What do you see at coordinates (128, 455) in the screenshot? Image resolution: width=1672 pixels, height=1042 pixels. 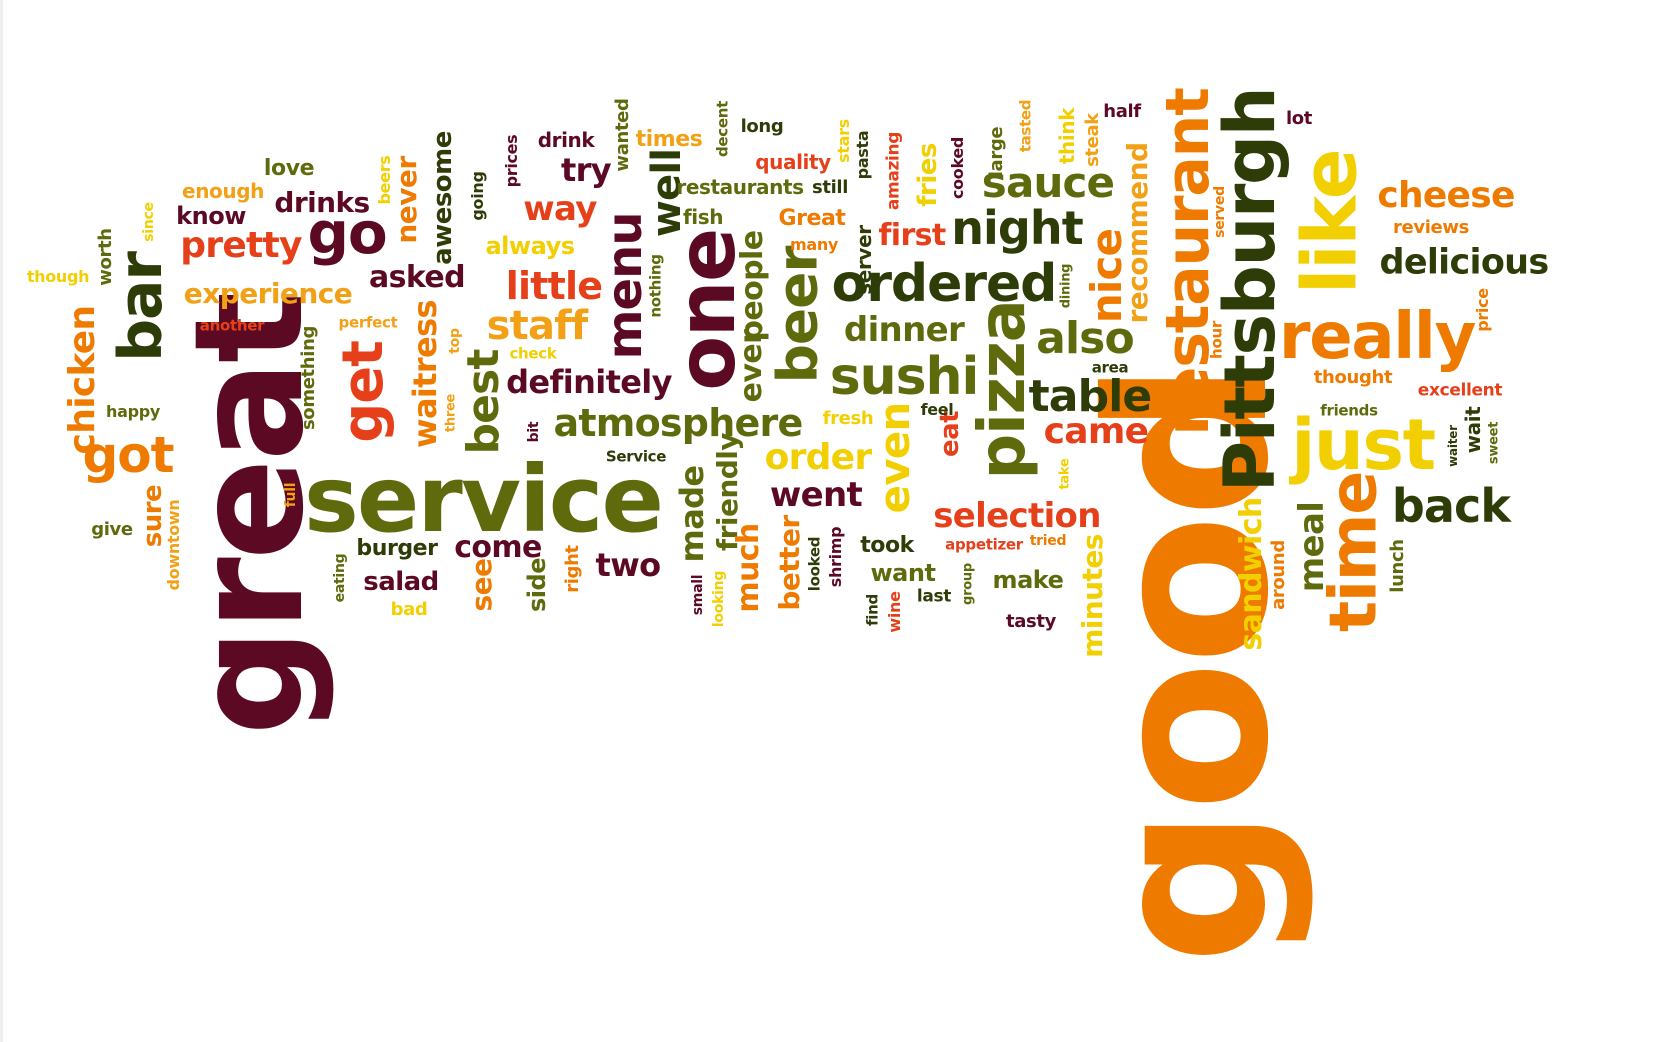 I see `word-got: got` at bounding box center [128, 455].